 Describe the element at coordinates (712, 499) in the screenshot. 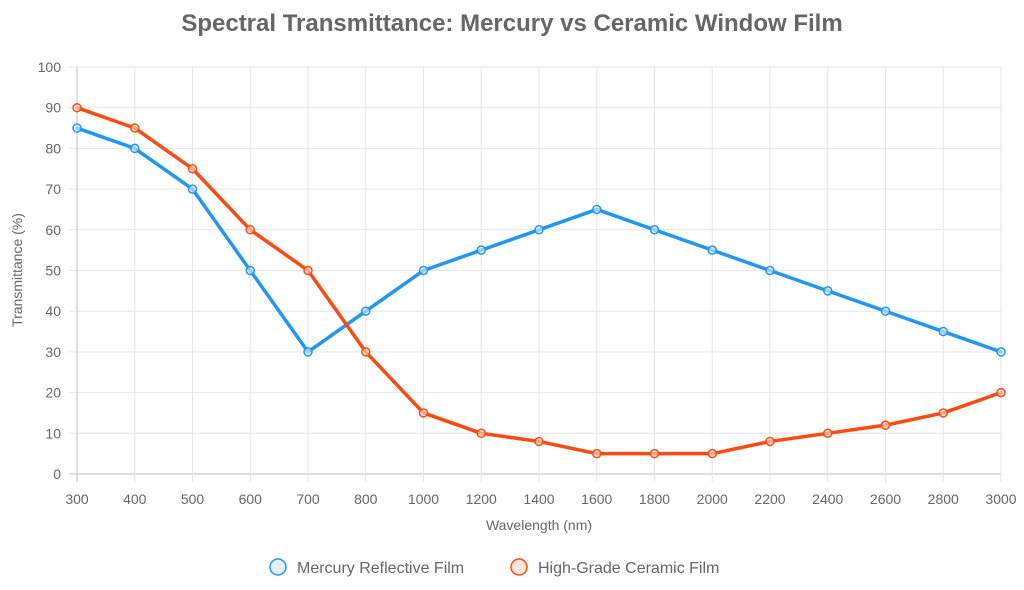

I see `x-tick-label: 2000` at that location.